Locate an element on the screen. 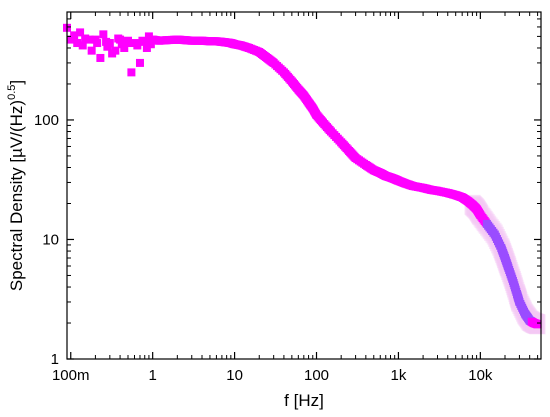 Image resolution: width=550 pixels, height=417 pixels. y-axis-title: Spectral Density [µV/(Hz)0.5] is located at coordinates (16, 185).